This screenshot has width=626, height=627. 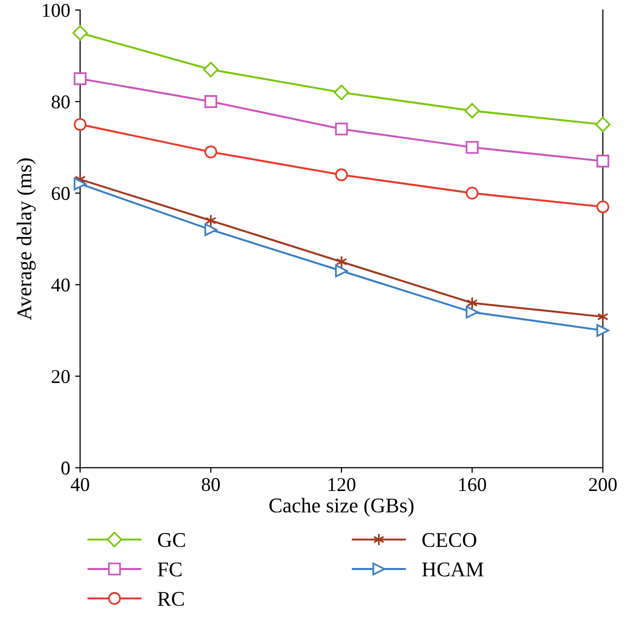 I want to click on y-tick-label: 0, so click(x=65, y=468).